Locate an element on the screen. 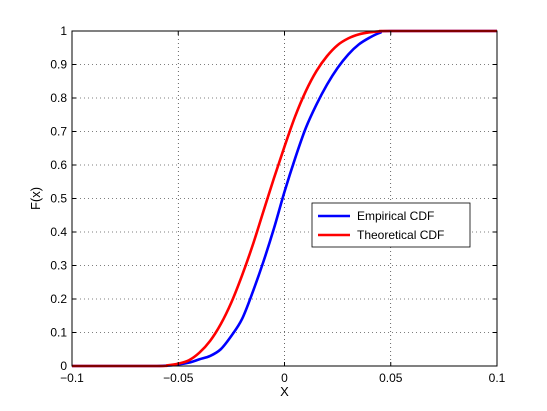  x-axis-title: X is located at coordinates (284, 391).